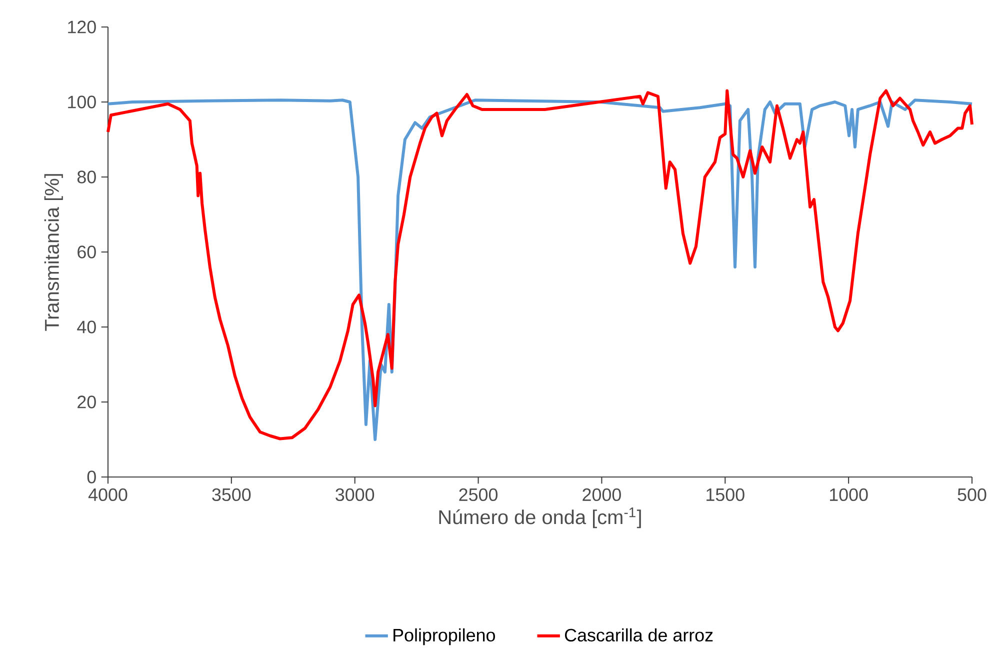 This screenshot has width=992, height=650. I want to click on y-tick-label: 60, so click(87, 252).